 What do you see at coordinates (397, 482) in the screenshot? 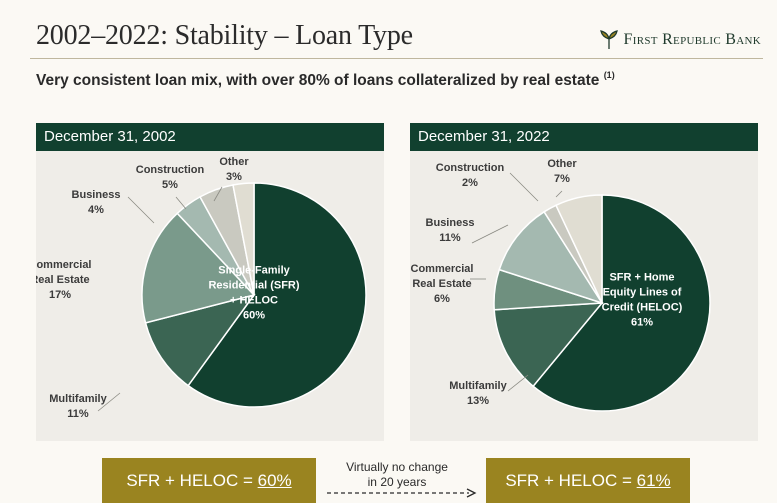
I see `change-note-line2: in 20 years` at bounding box center [397, 482].